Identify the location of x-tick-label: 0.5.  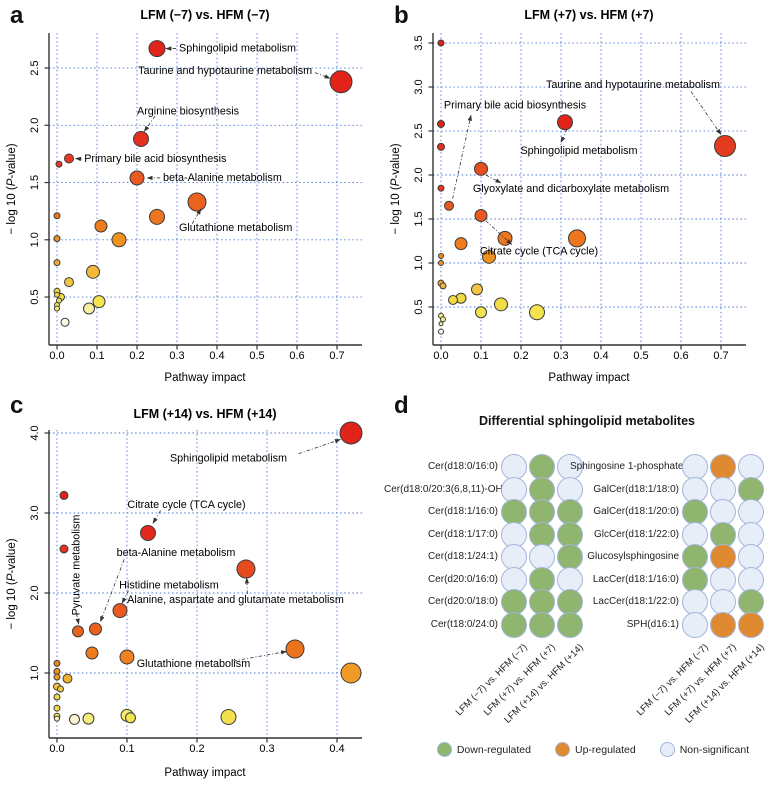
(640, 356).